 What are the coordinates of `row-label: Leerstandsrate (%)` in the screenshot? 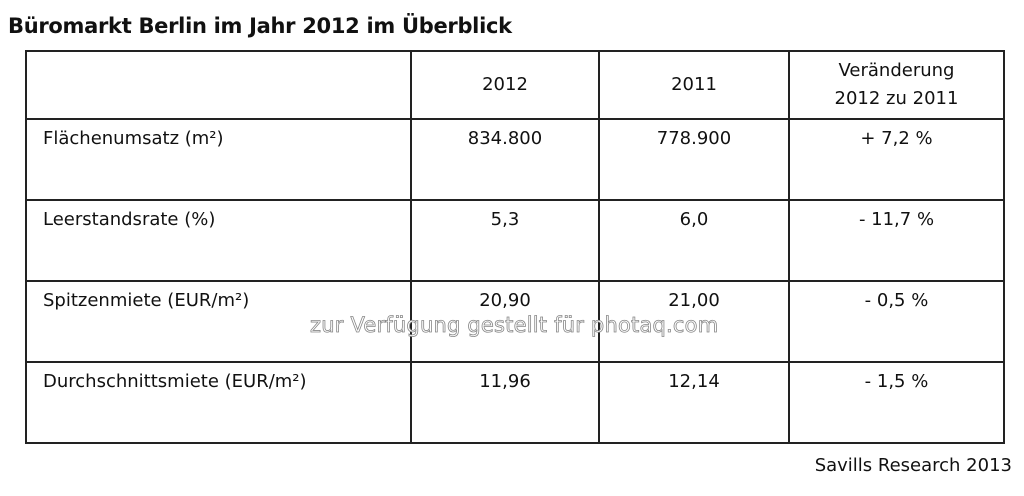 It's located at (218, 240).